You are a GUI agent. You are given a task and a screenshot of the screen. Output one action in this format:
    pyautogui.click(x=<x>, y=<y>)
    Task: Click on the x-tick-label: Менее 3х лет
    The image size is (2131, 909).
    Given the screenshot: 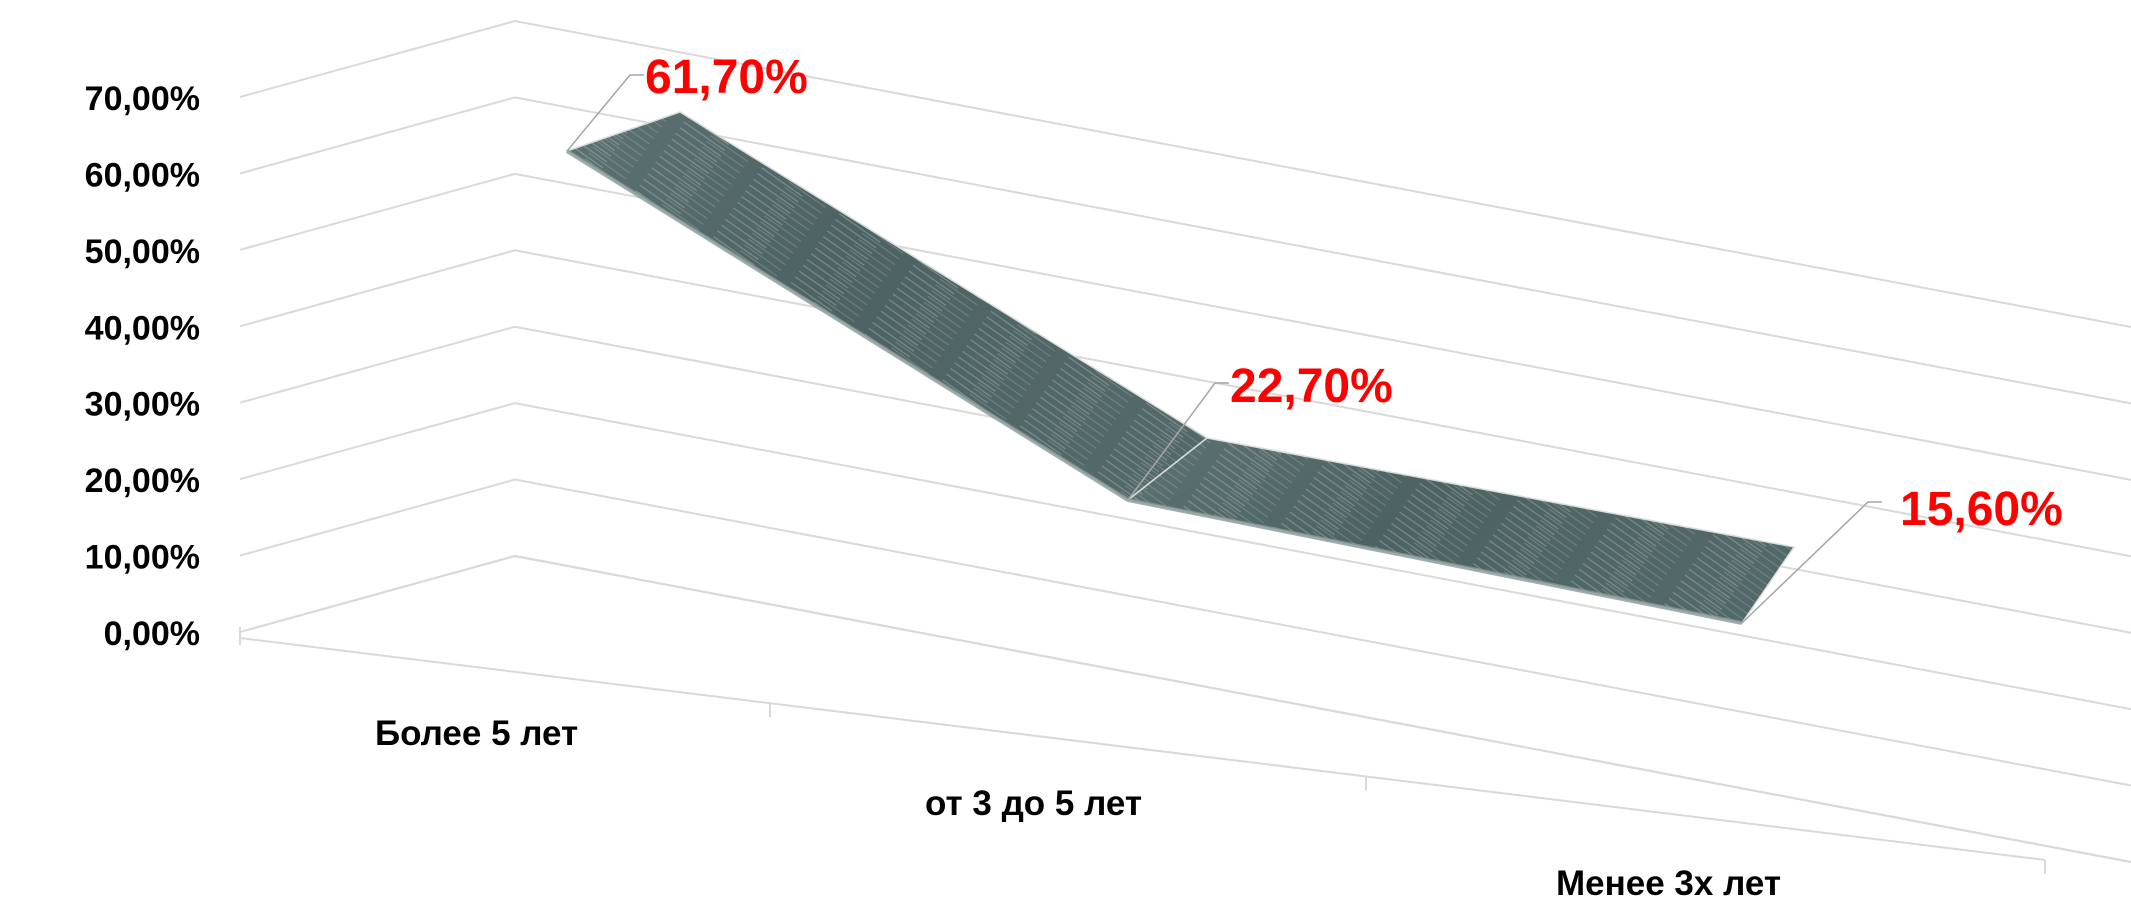 What is the action you would take?
    pyautogui.click(x=1668, y=883)
    